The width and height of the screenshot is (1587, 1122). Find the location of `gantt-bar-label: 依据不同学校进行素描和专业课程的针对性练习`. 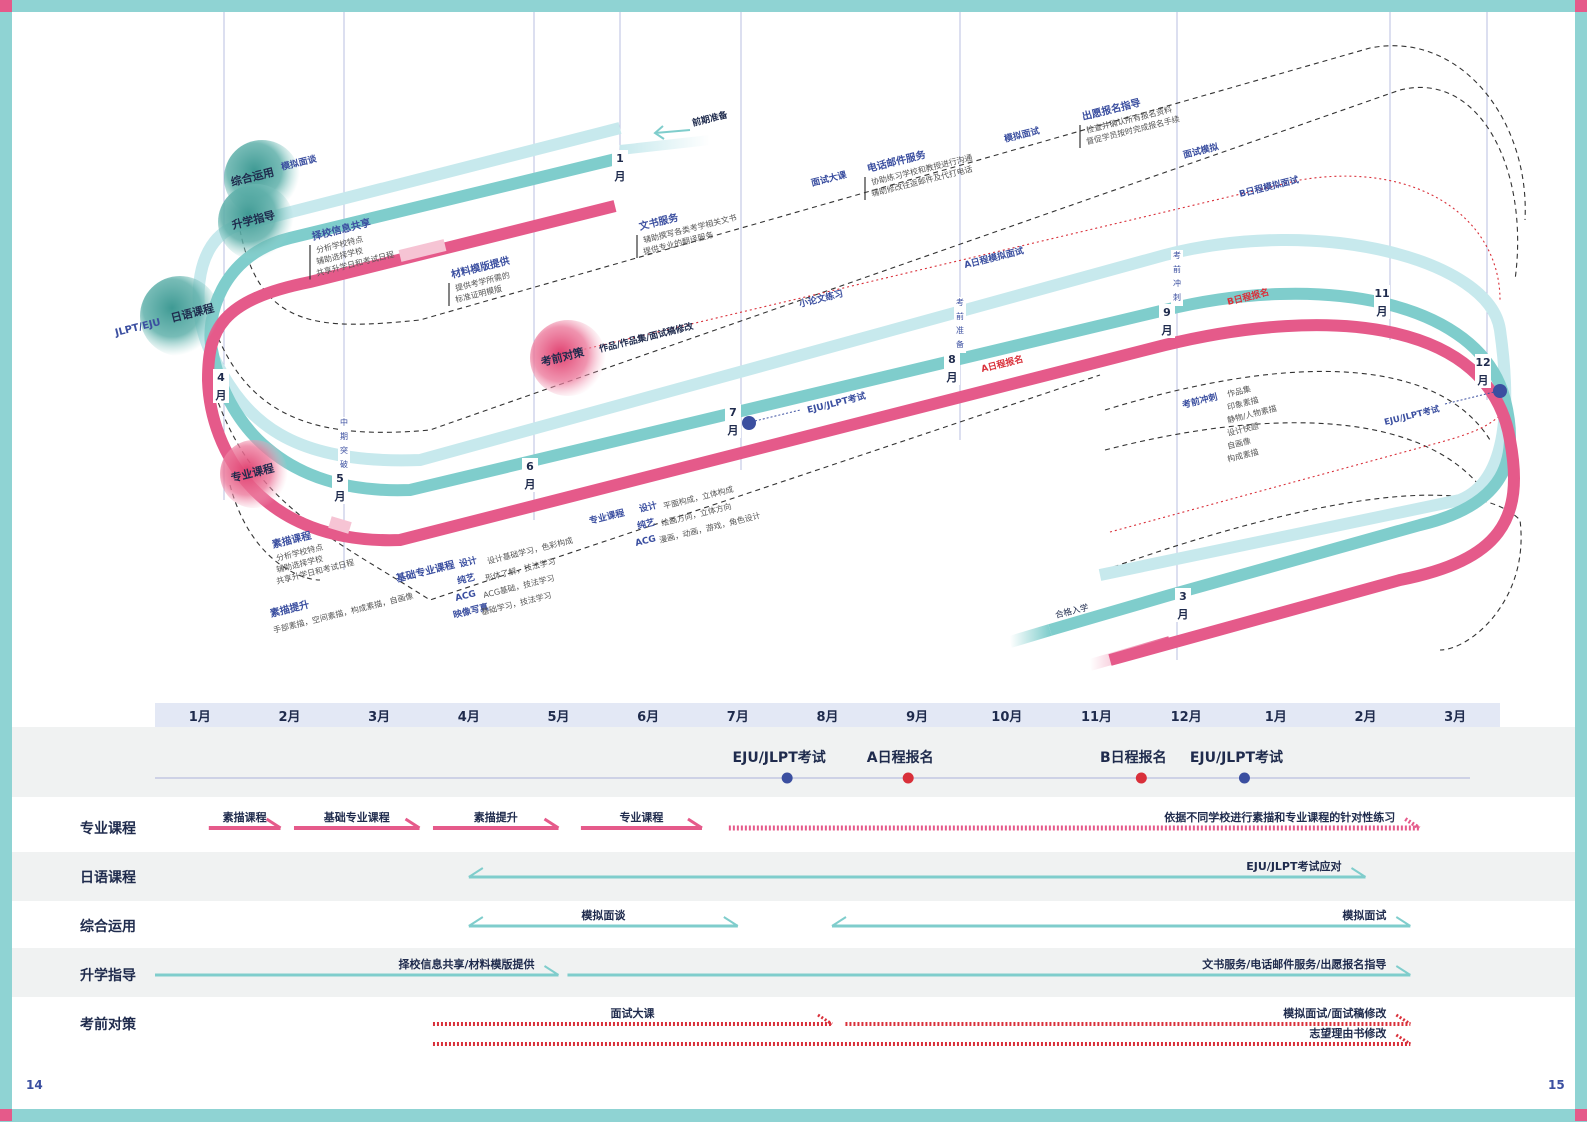

gantt-bar-label: 依据不同学校进行素描和专业课程的针对性练习 is located at coordinates (1279, 817).